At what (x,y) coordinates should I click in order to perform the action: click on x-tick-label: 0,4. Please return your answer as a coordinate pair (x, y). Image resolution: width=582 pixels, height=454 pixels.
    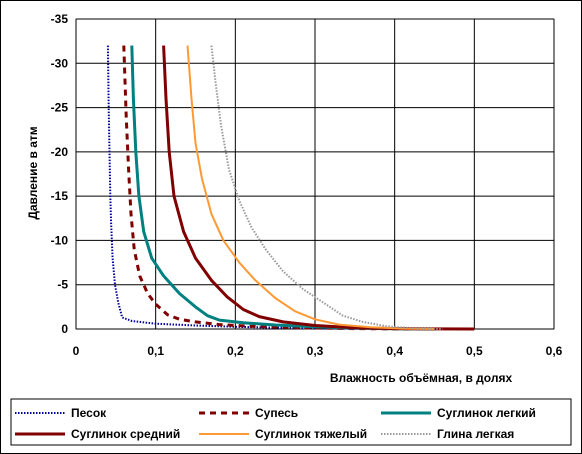
    Looking at the image, I should click on (394, 351).